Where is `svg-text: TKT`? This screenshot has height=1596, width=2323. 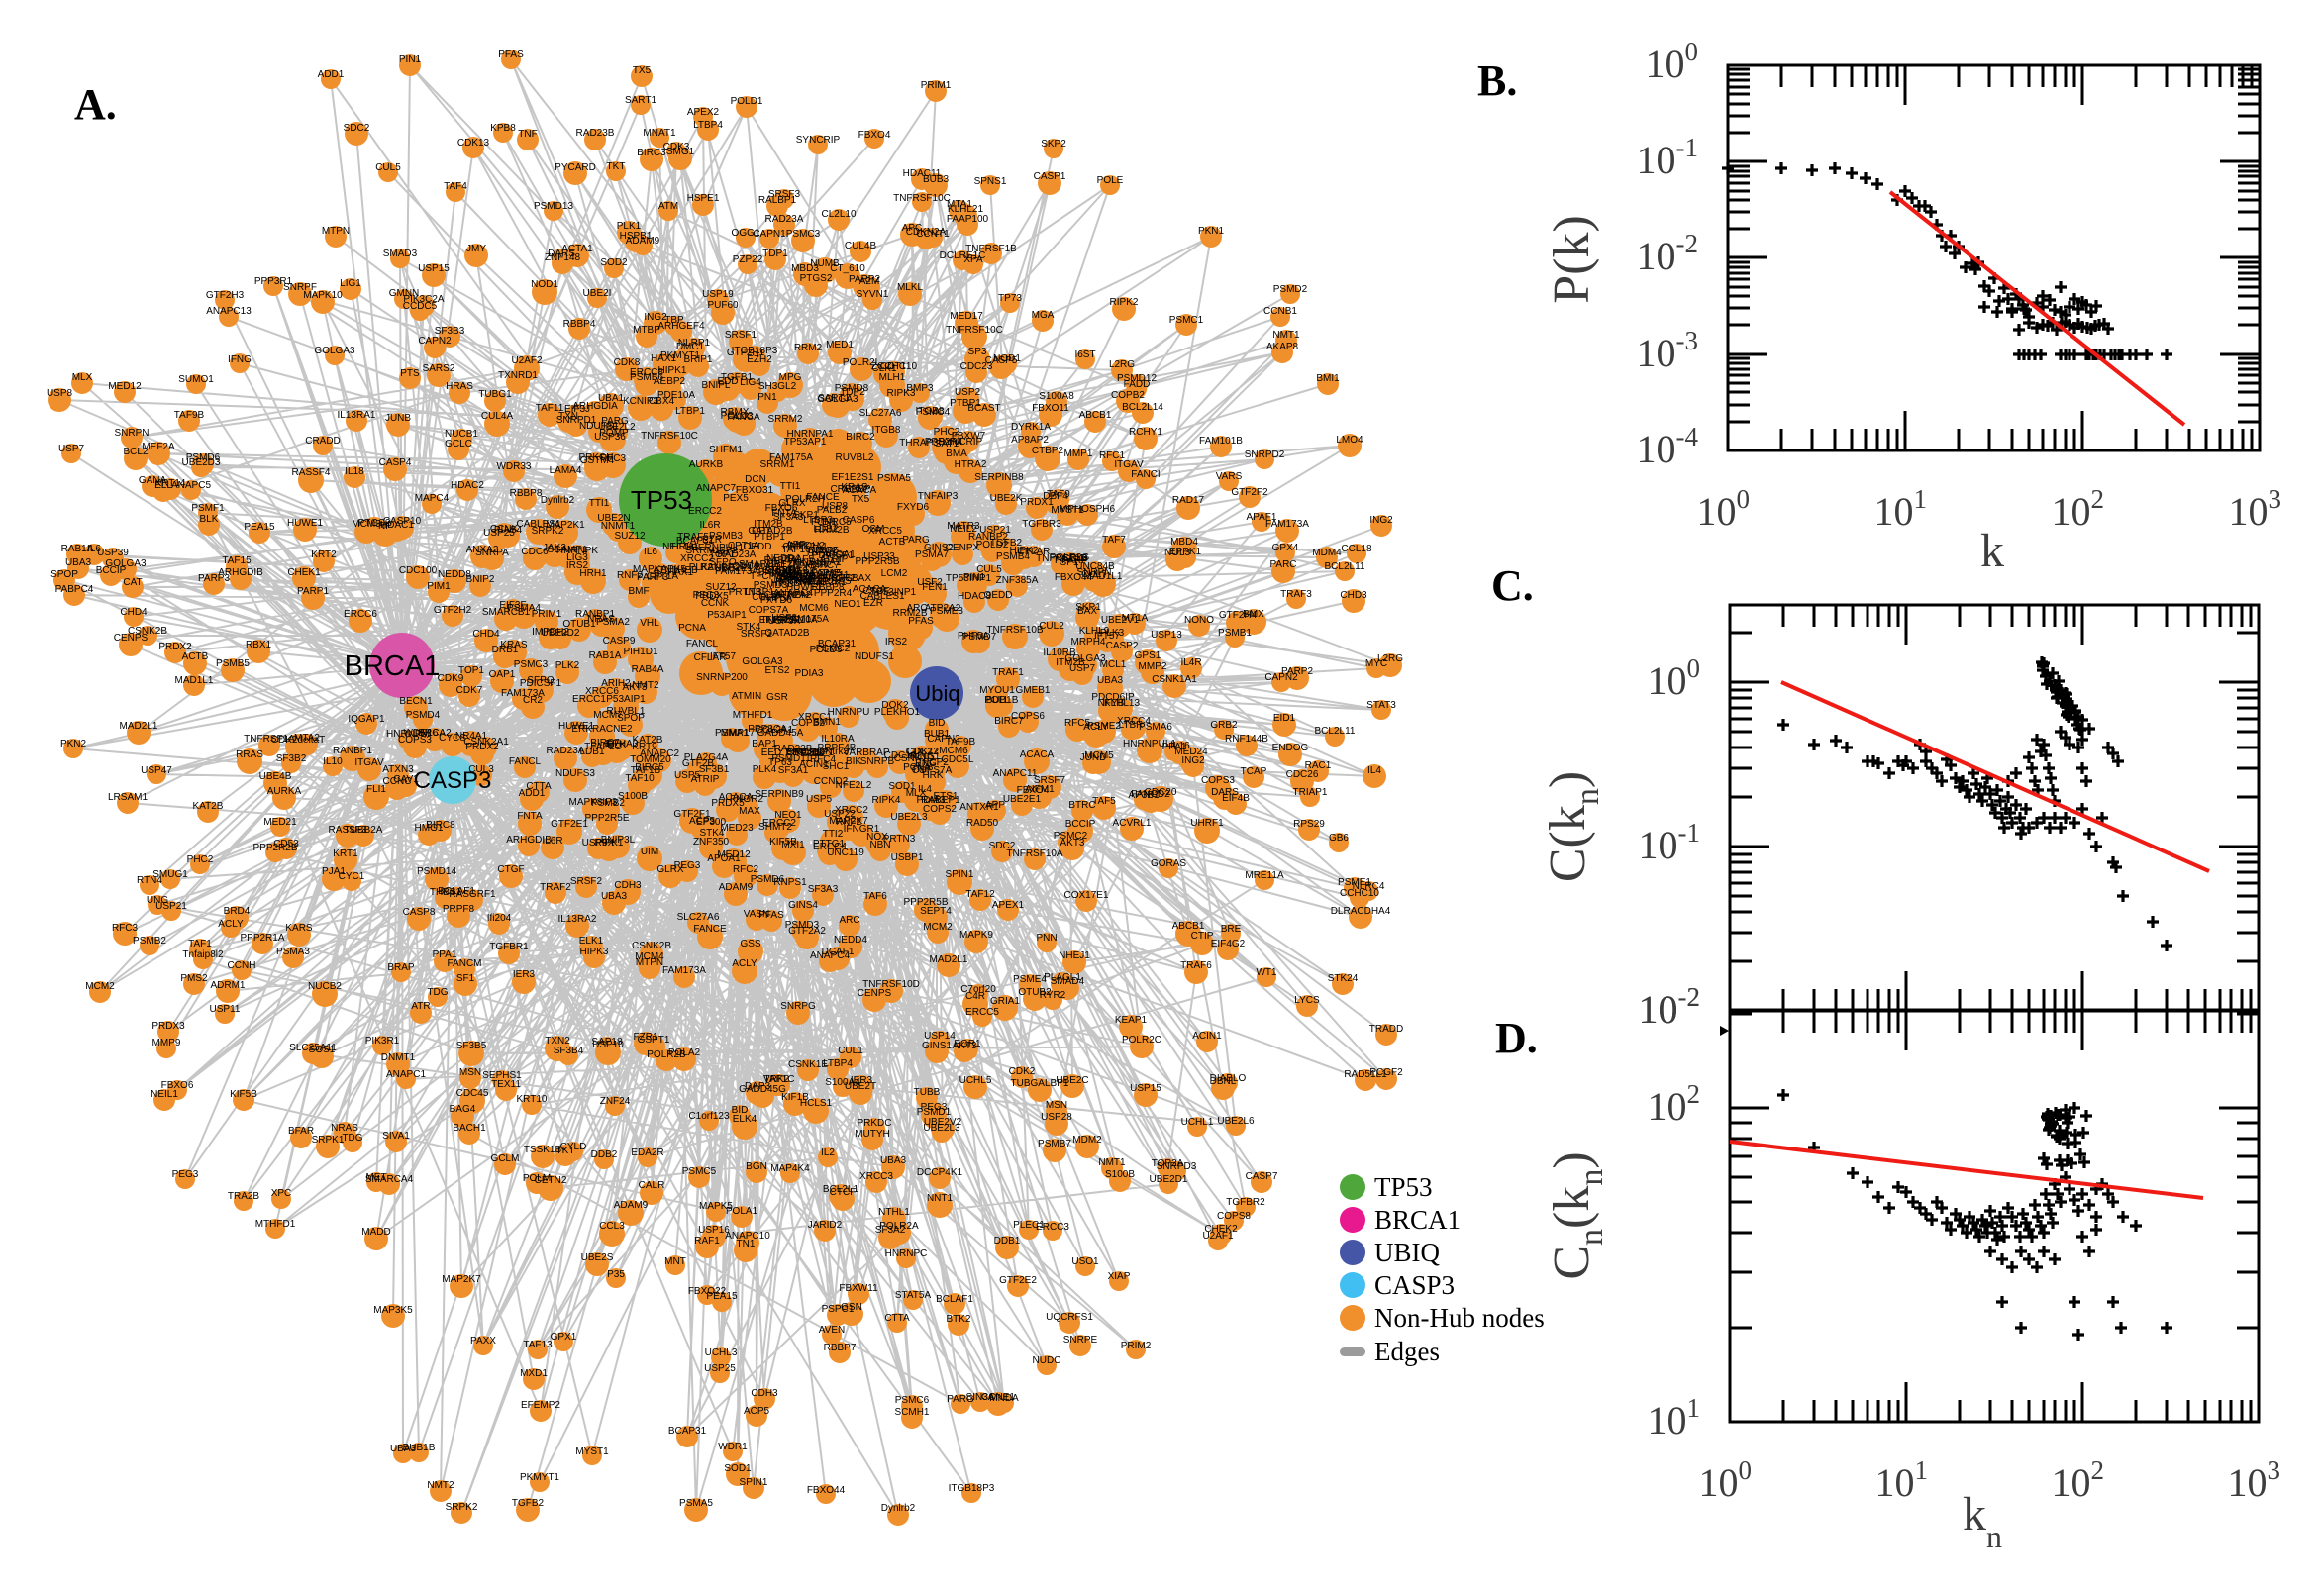 svg-text: TKT is located at coordinates (566, 1151).